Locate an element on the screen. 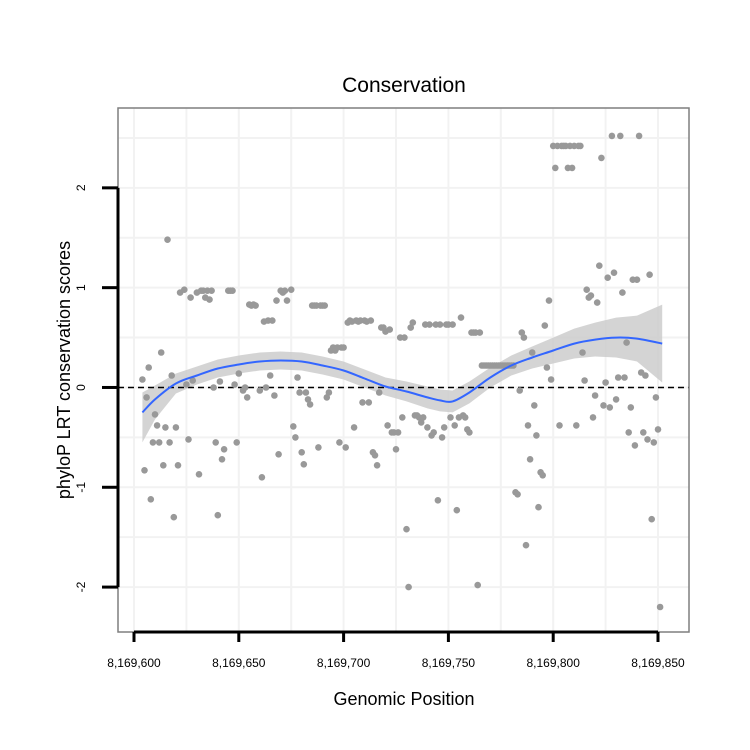 The width and height of the screenshot is (750, 750). y-tick-label: 0 is located at coordinates (81, 387).